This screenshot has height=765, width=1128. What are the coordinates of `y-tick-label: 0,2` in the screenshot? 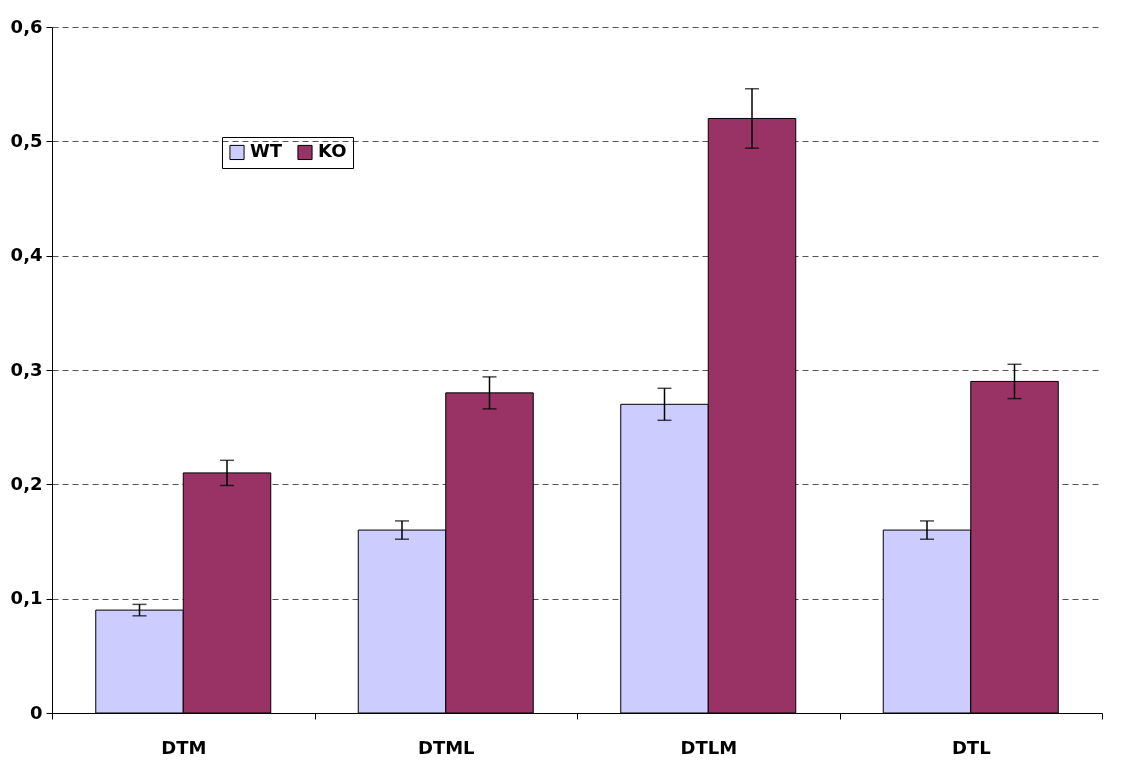 It's located at (26, 483).